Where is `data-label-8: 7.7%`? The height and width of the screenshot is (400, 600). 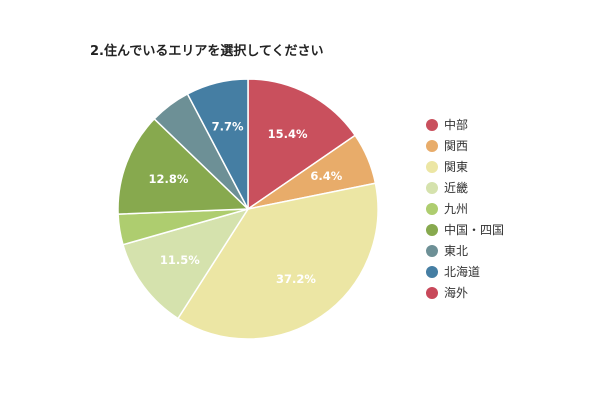 data-label-8: 7.7% is located at coordinates (228, 127).